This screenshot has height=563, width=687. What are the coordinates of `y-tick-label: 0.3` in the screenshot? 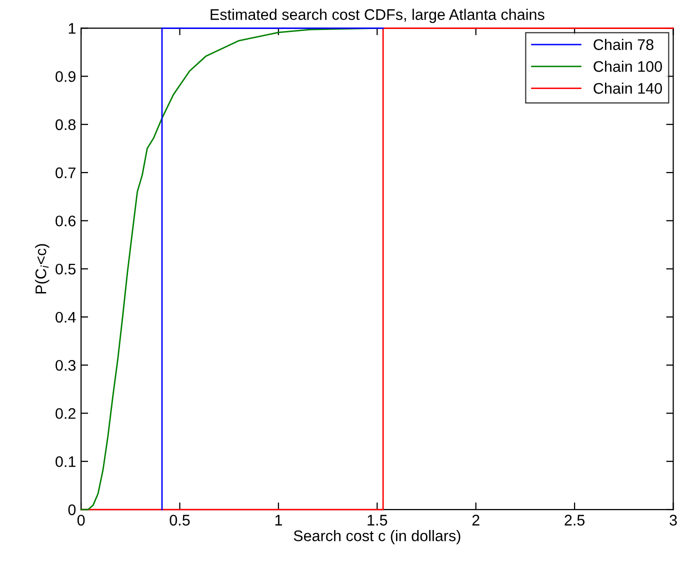 It's located at (66, 365).